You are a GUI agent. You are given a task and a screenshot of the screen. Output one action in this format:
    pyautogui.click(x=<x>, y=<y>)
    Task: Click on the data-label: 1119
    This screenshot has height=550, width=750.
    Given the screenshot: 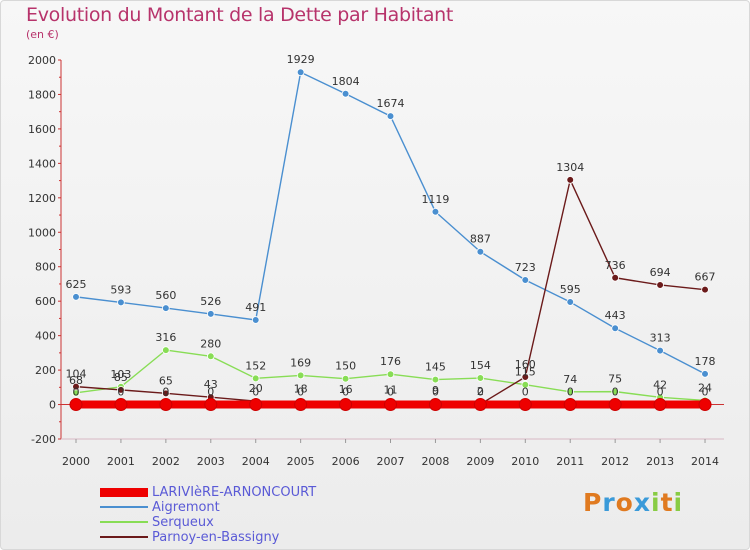 What is the action you would take?
    pyautogui.click(x=435, y=199)
    